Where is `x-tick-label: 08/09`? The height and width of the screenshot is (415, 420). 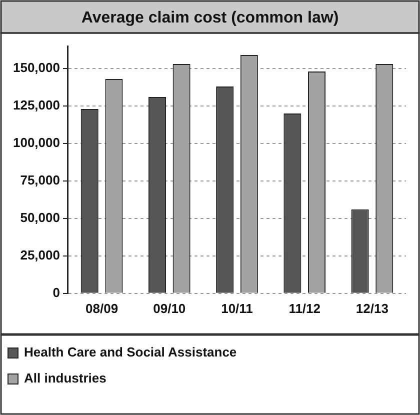 x-tick-label: 08/09 is located at coordinates (102, 308).